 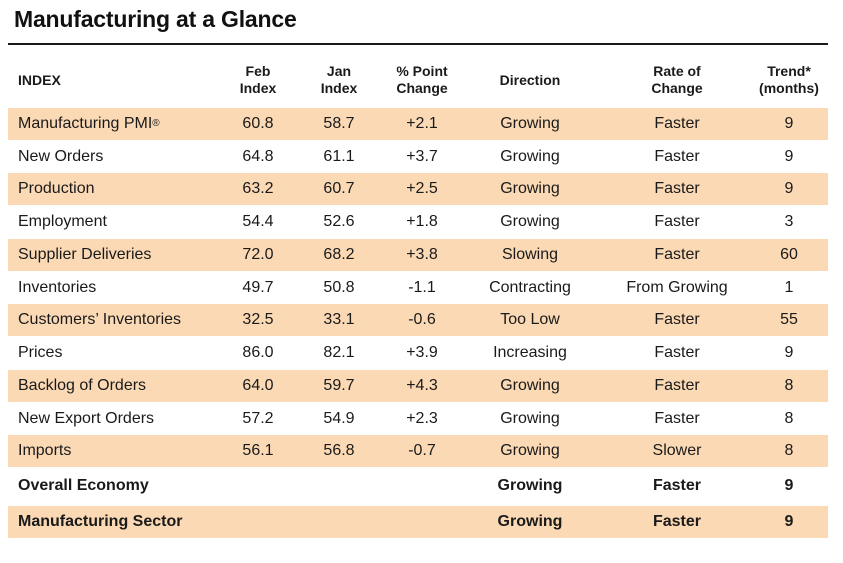 What do you see at coordinates (530, 319) in the screenshot?
I see `direction-value: Too Low` at bounding box center [530, 319].